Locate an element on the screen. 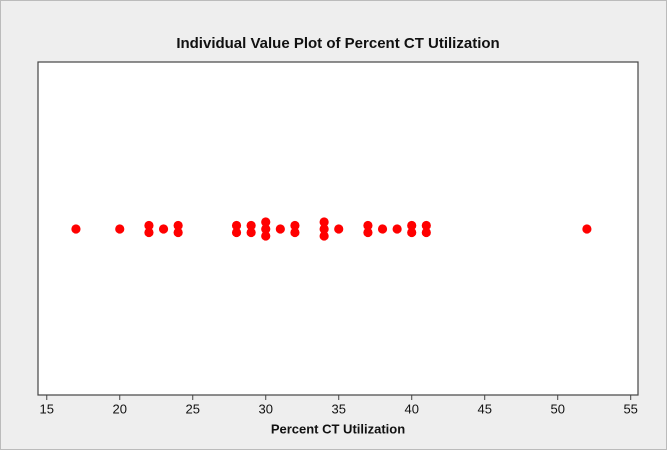 This screenshot has width=667, height=450. x-tick-label: 35 is located at coordinates (338, 408).